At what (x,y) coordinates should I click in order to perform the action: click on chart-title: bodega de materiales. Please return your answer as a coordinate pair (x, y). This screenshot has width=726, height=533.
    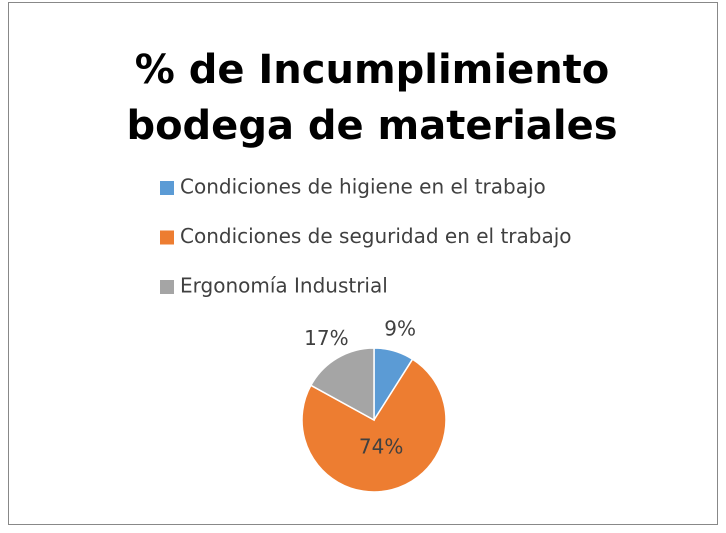
    Looking at the image, I should click on (371, 126).